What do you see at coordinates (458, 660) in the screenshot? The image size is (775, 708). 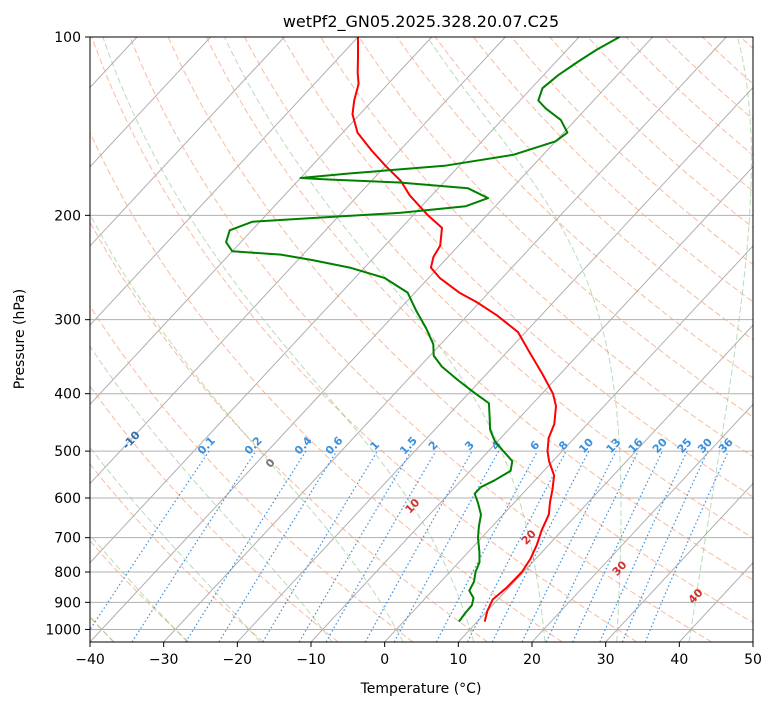 I see `x-tick-label: 10` at bounding box center [458, 660].